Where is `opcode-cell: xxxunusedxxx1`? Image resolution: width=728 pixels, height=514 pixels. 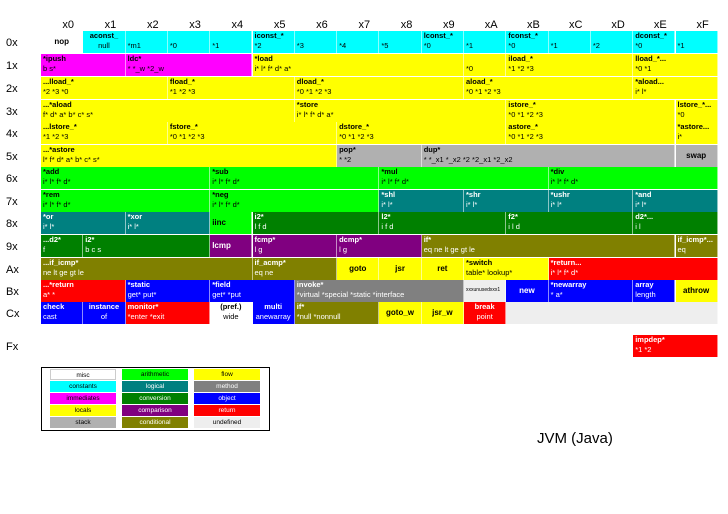 opcode-cell: xxxunusedxxx1 is located at coordinates (485, 291).